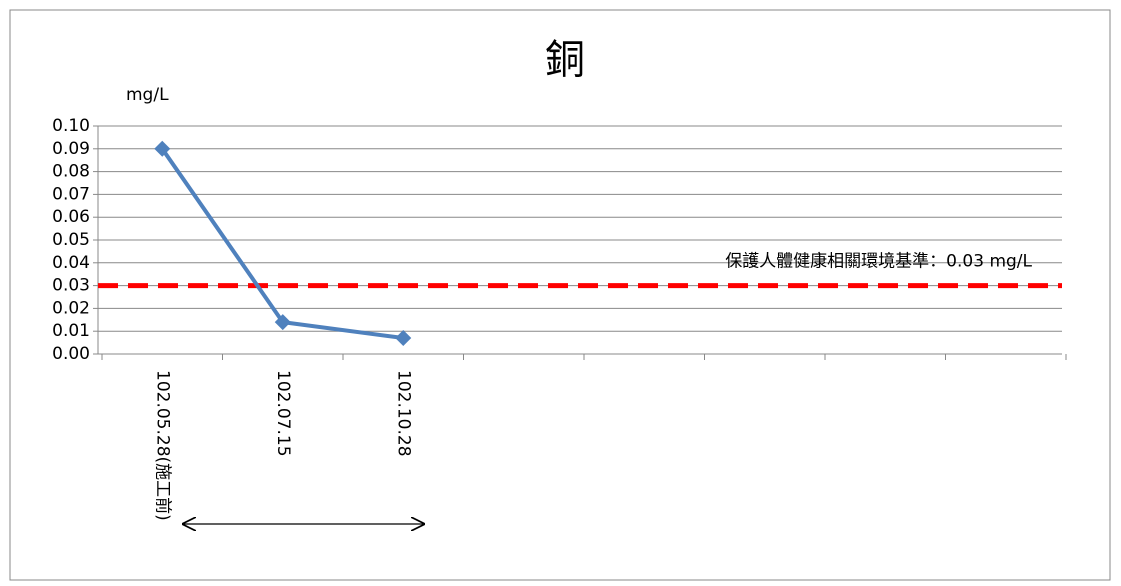 This screenshot has height=586, width=1121. What do you see at coordinates (71, 263) in the screenshot?
I see `y-tick-label: 0.04` at bounding box center [71, 263].